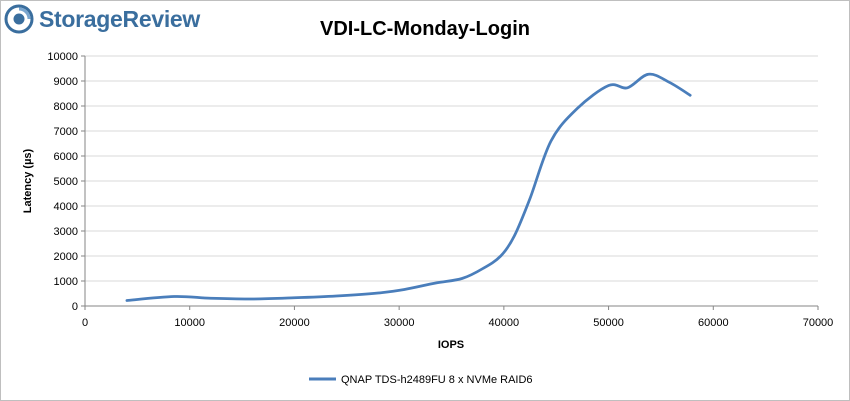  What do you see at coordinates (66, 257) in the screenshot?
I see `y-tick-label: 2000` at bounding box center [66, 257].